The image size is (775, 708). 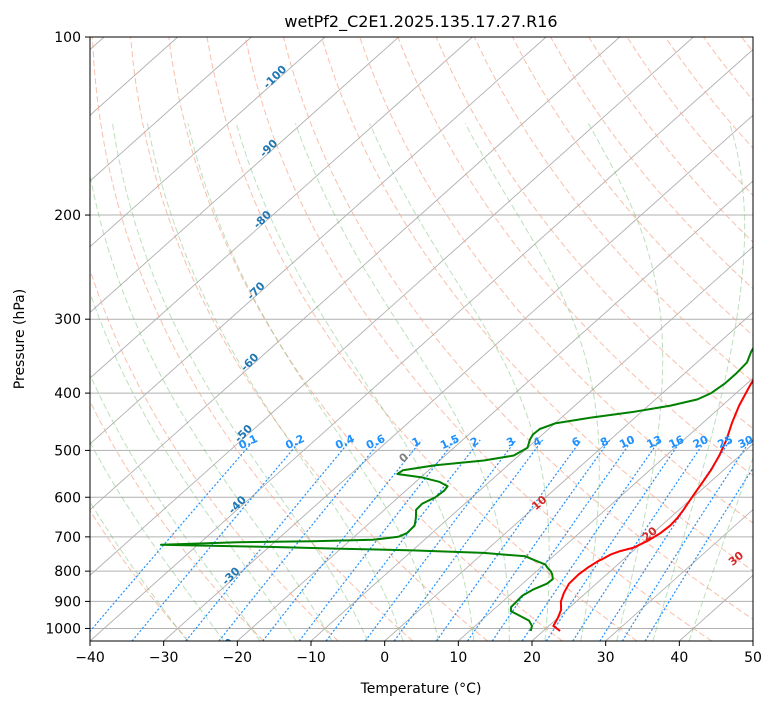 What do you see at coordinates (67, 320) in the screenshot?
I see `y-tick-label: 300` at bounding box center [67, 320].